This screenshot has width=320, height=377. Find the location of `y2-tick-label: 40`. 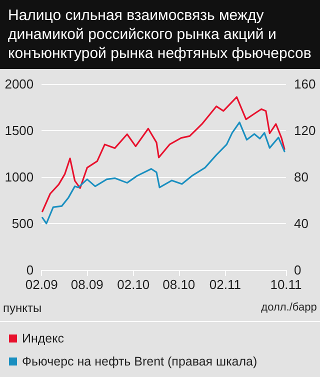

y2-tick-label: 40 is located at coordinates (301, 223).